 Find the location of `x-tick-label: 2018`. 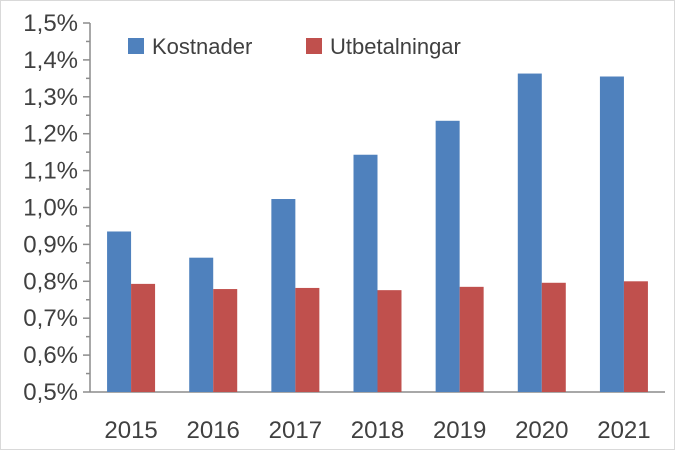

x-tick-label: 2018 is located at coordinates (377, 430).